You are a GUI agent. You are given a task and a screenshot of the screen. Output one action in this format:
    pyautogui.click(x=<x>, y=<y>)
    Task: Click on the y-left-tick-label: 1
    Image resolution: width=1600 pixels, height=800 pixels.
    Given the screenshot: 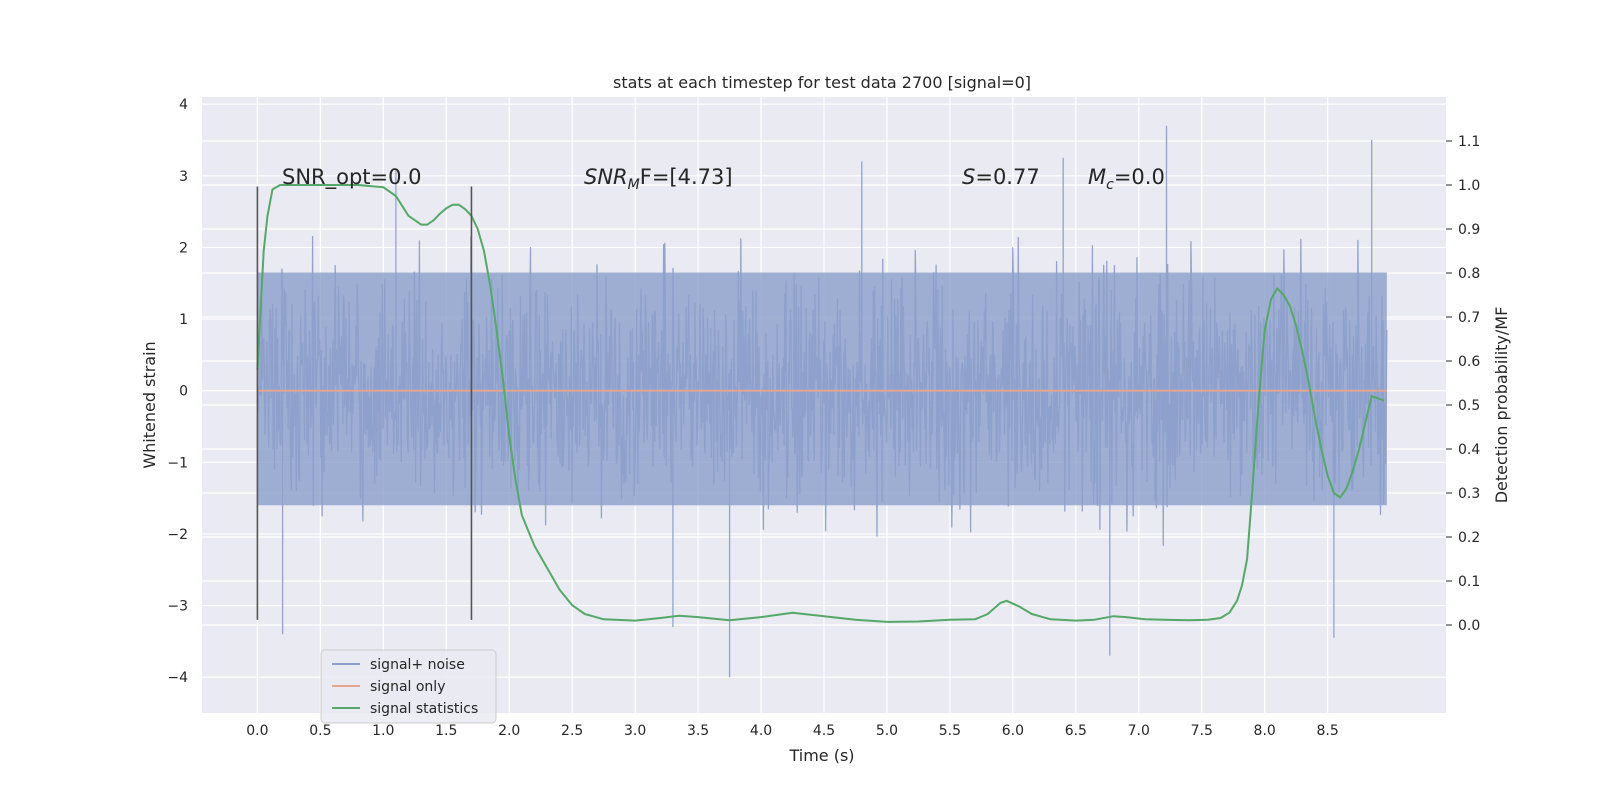 What is the action you would take?
    pyautogui.click(x=183, y=320)
    